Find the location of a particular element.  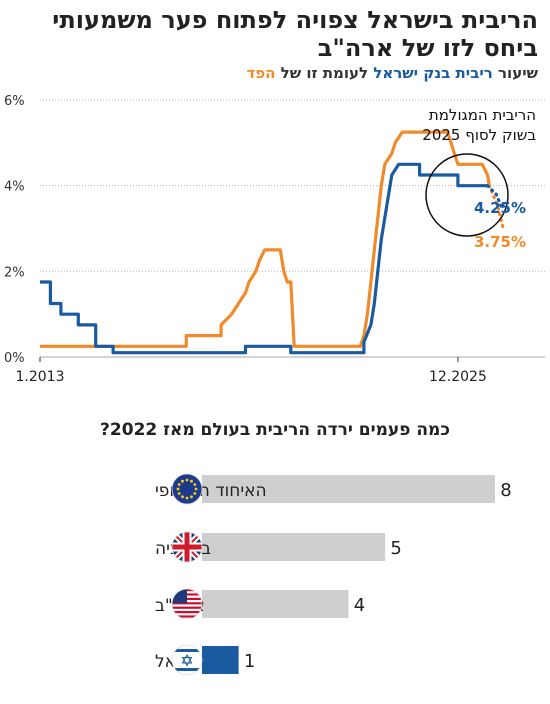

y-tick-label: 4% is located at coordinates (14, 187).